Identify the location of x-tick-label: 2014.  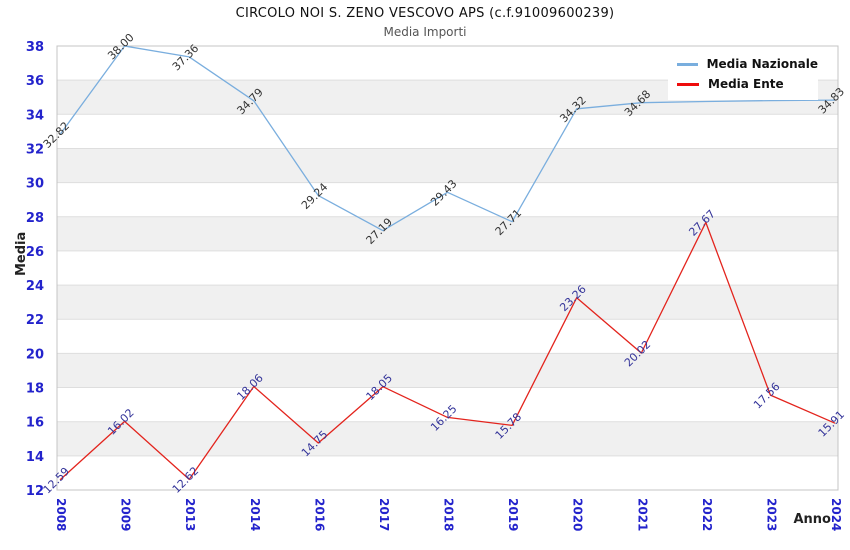
(255, 514).